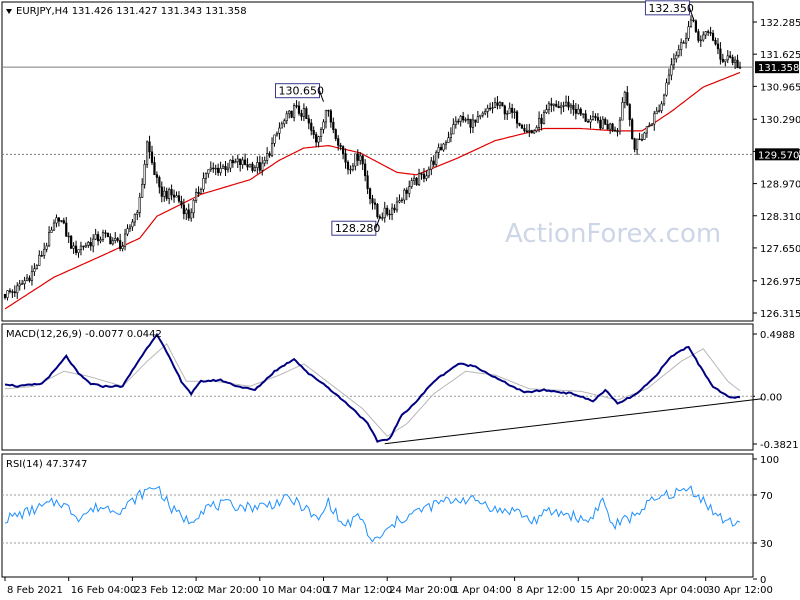 The image size is (800, 600). I want to click on time-axis-label: 17 Mar 12:00, so click(359, 590).